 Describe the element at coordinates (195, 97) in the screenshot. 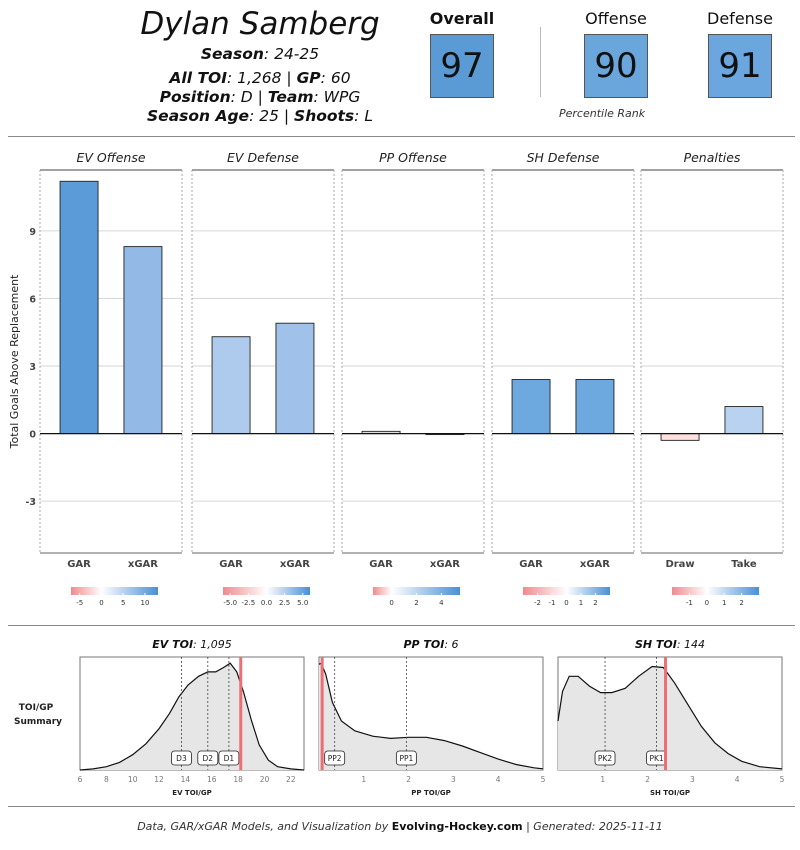

I see `position-label: Position` at that location.